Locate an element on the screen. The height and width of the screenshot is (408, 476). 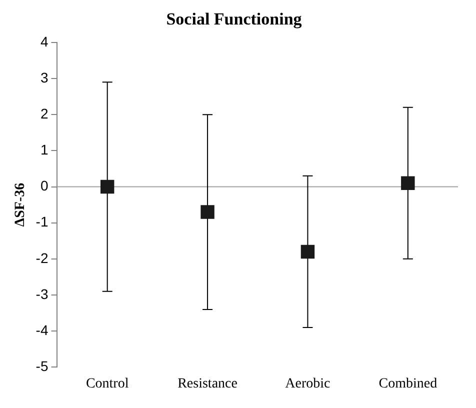
x-tick-label: Combined is located at coordinates (408, 384).